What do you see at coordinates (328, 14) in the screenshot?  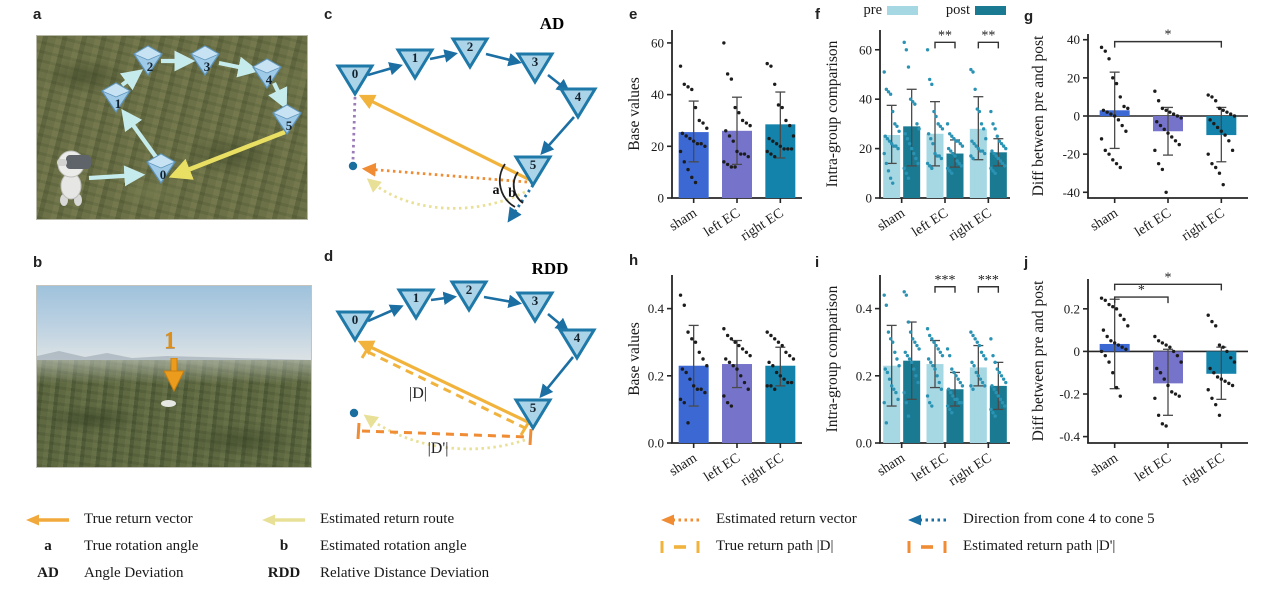 I see `panel-label-c: c` at bounding box center [328, 14].